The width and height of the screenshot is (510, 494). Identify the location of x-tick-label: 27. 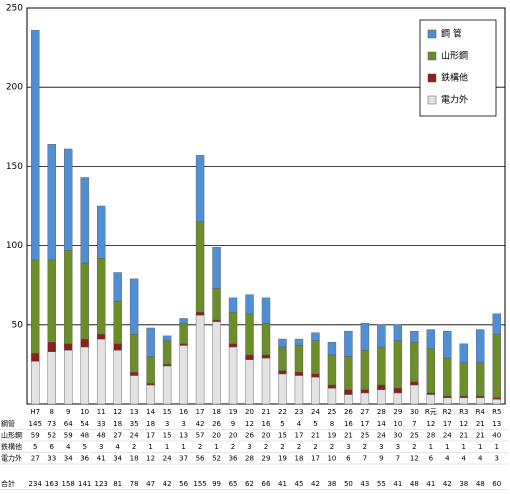
(364, 412).